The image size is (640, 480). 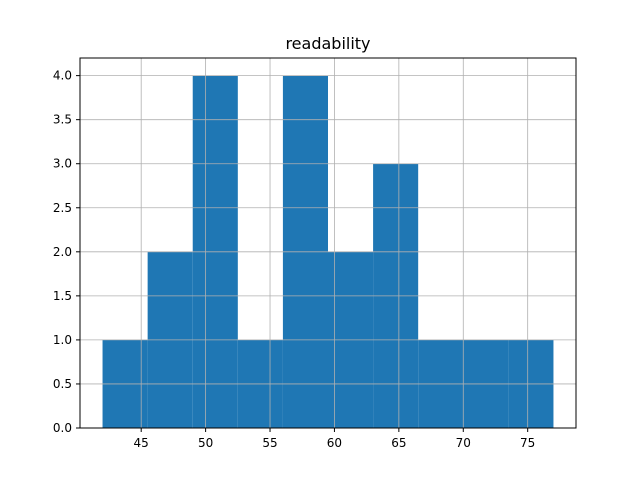 I want to click on y-tick-label-3: 3.0, so click(x=62, y=164).